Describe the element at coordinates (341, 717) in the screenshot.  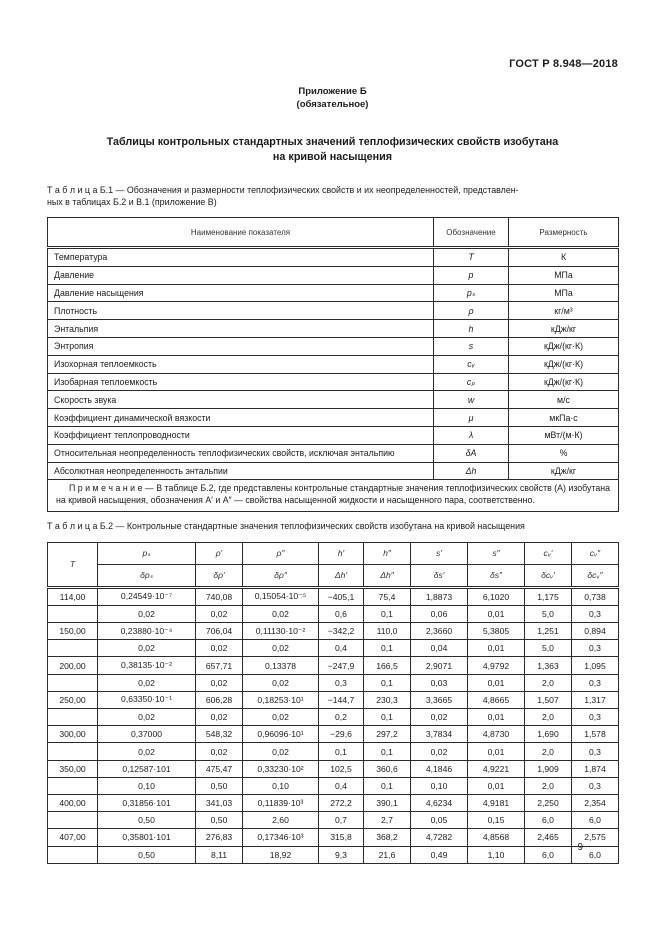
I see `uncertainty-cell: 0,2` at that location.